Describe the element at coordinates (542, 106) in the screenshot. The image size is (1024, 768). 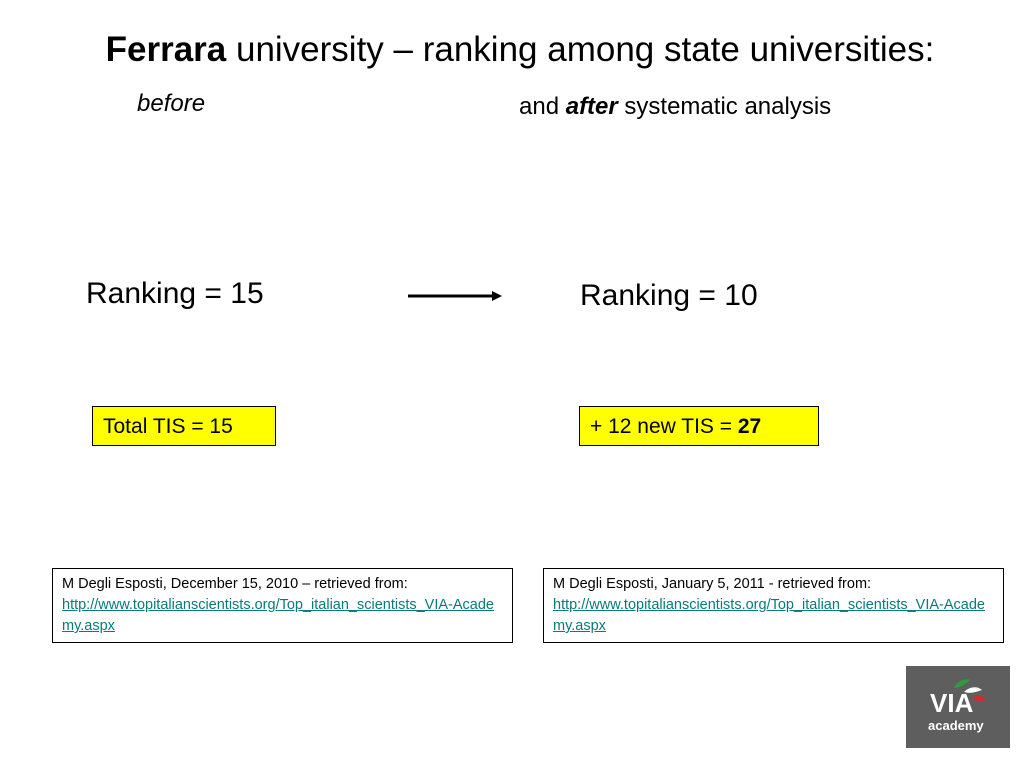
I see `after-prefix: and` at that location.